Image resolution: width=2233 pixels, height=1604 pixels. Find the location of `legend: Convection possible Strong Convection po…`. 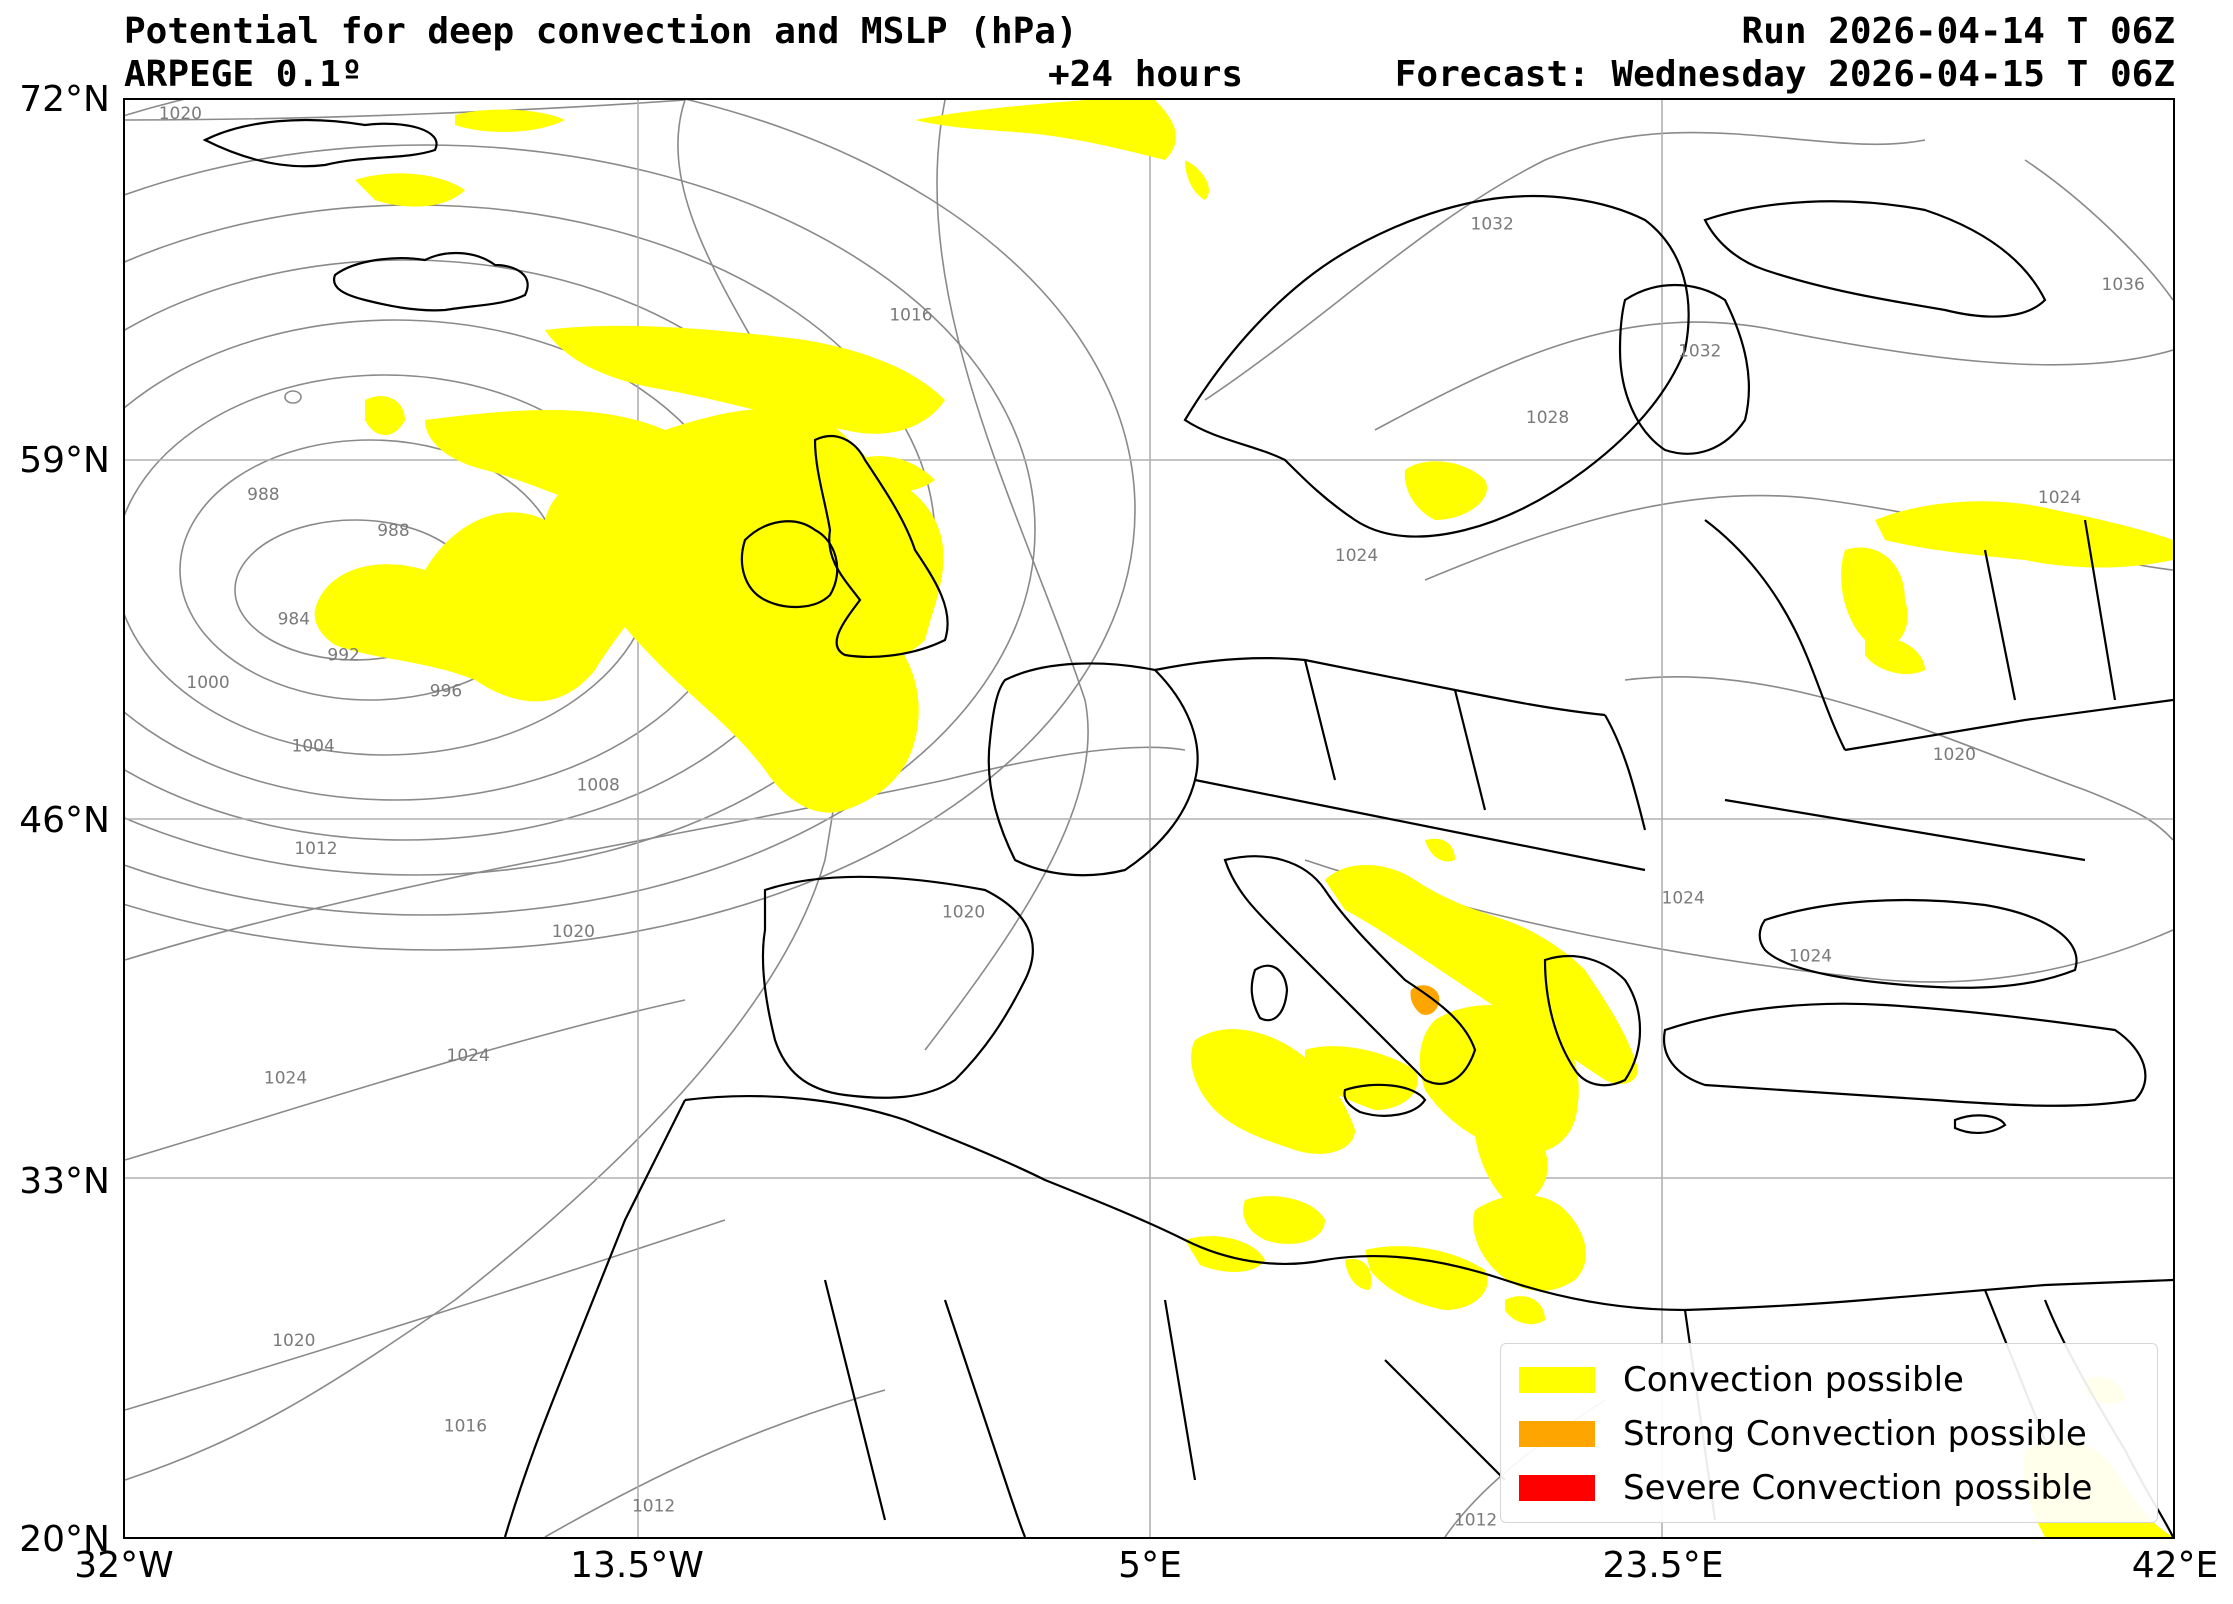

legend: Convection possible Strong Convection po… is located at coordinates (1829, 1433).